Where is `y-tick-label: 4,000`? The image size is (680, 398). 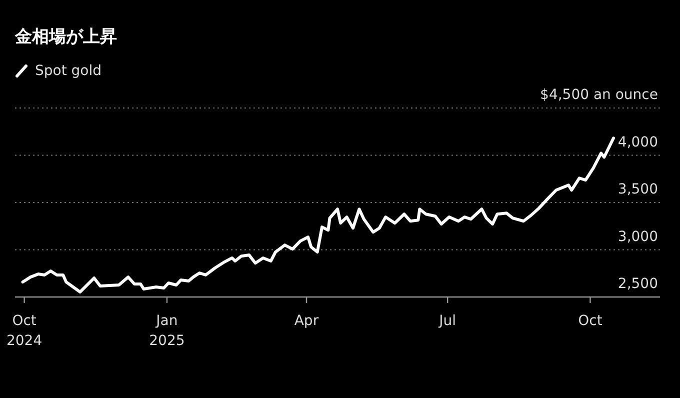 y-tick-label: 4,000 is located at coordinates (638, 142).